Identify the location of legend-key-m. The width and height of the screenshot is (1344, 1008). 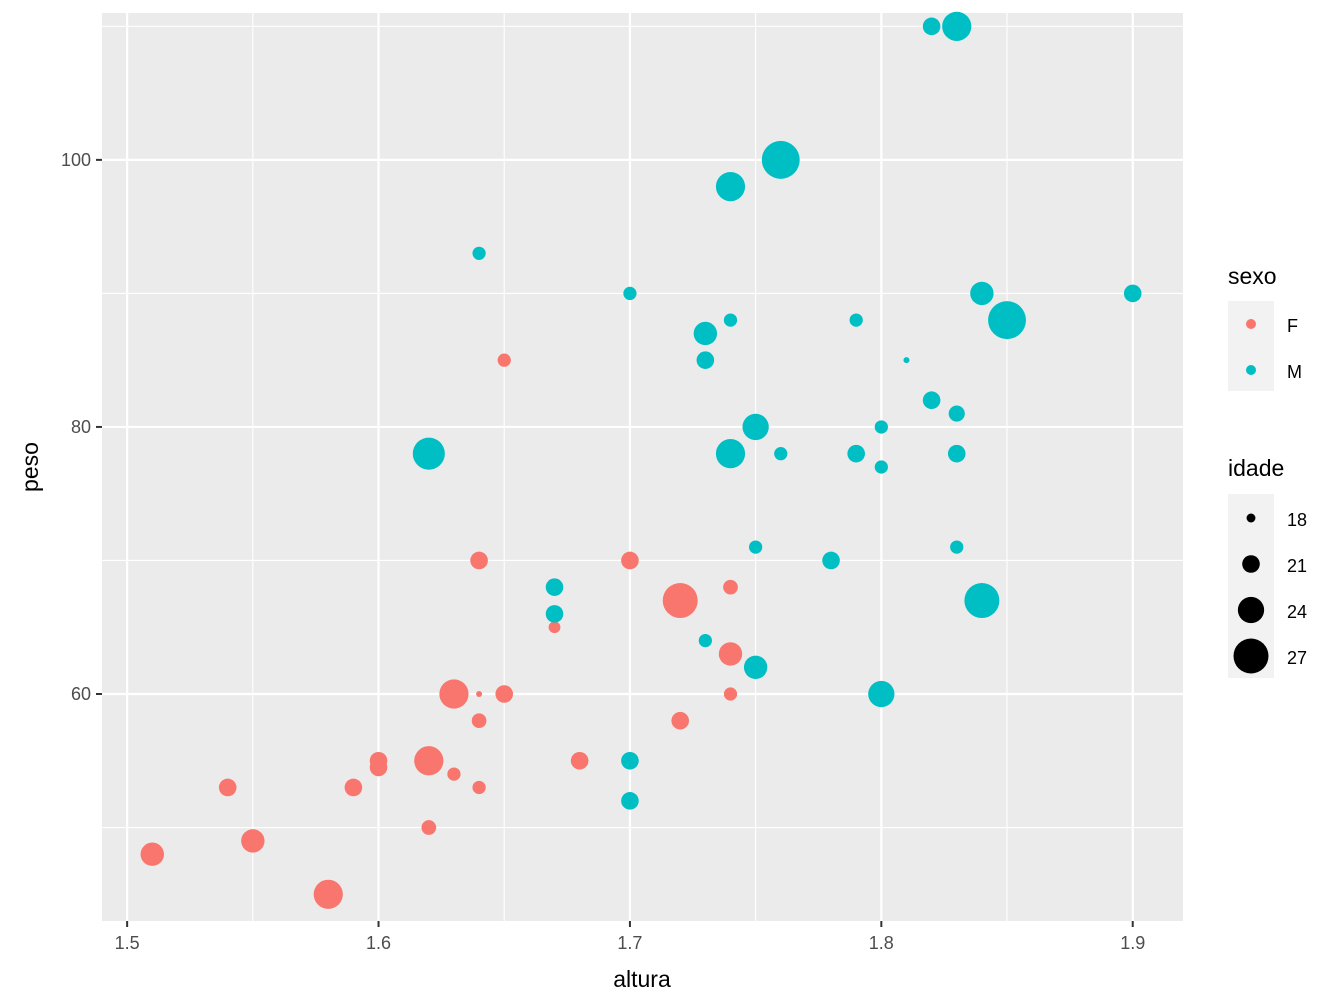
(1251, 370).